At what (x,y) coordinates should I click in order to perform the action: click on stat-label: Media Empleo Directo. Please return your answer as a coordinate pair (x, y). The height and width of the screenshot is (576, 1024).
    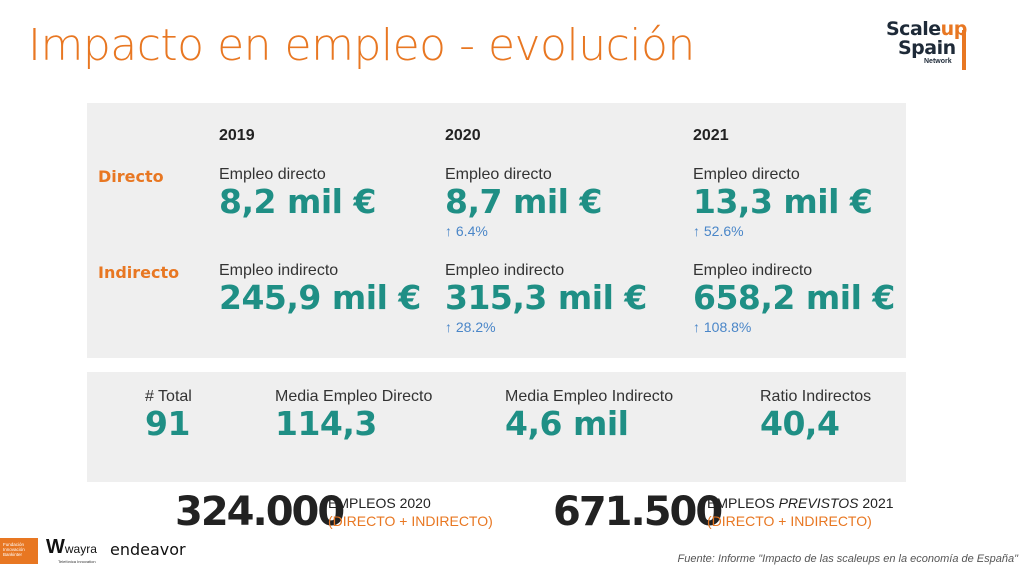
    Looking at the image, I should click on (354, 396).